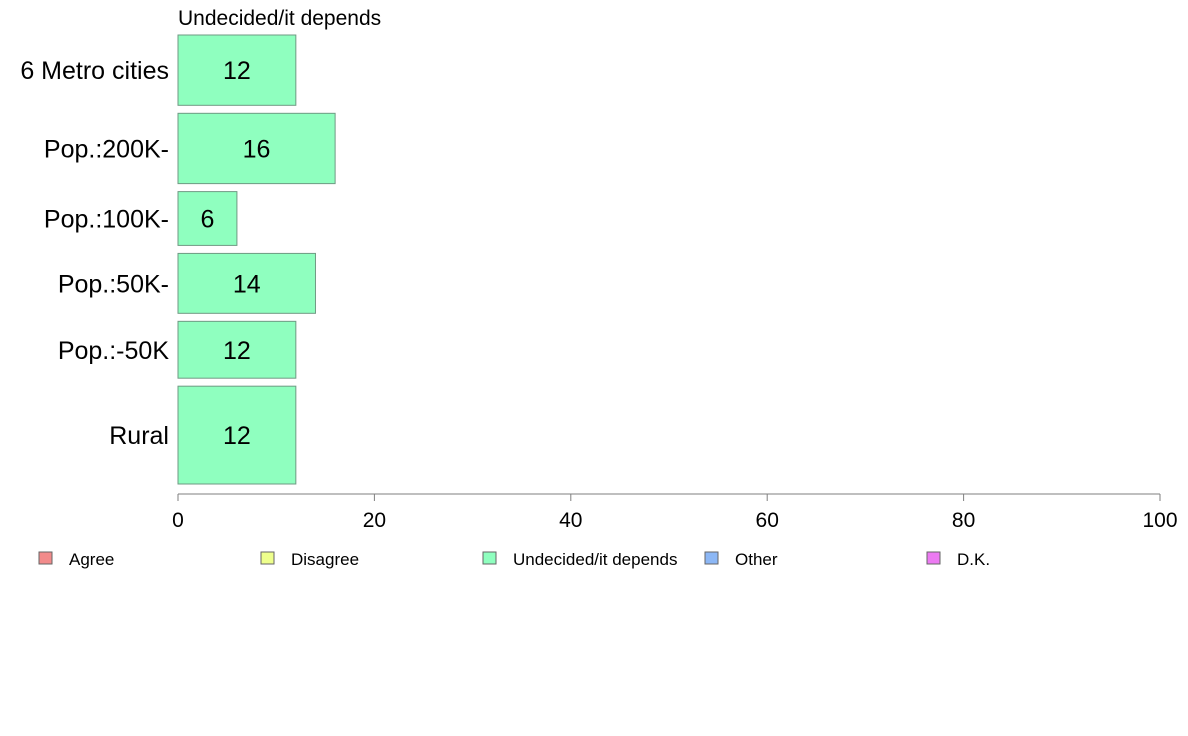  I want to click on x-axis: 0 20 40 60 80 100, so click(675, 512).